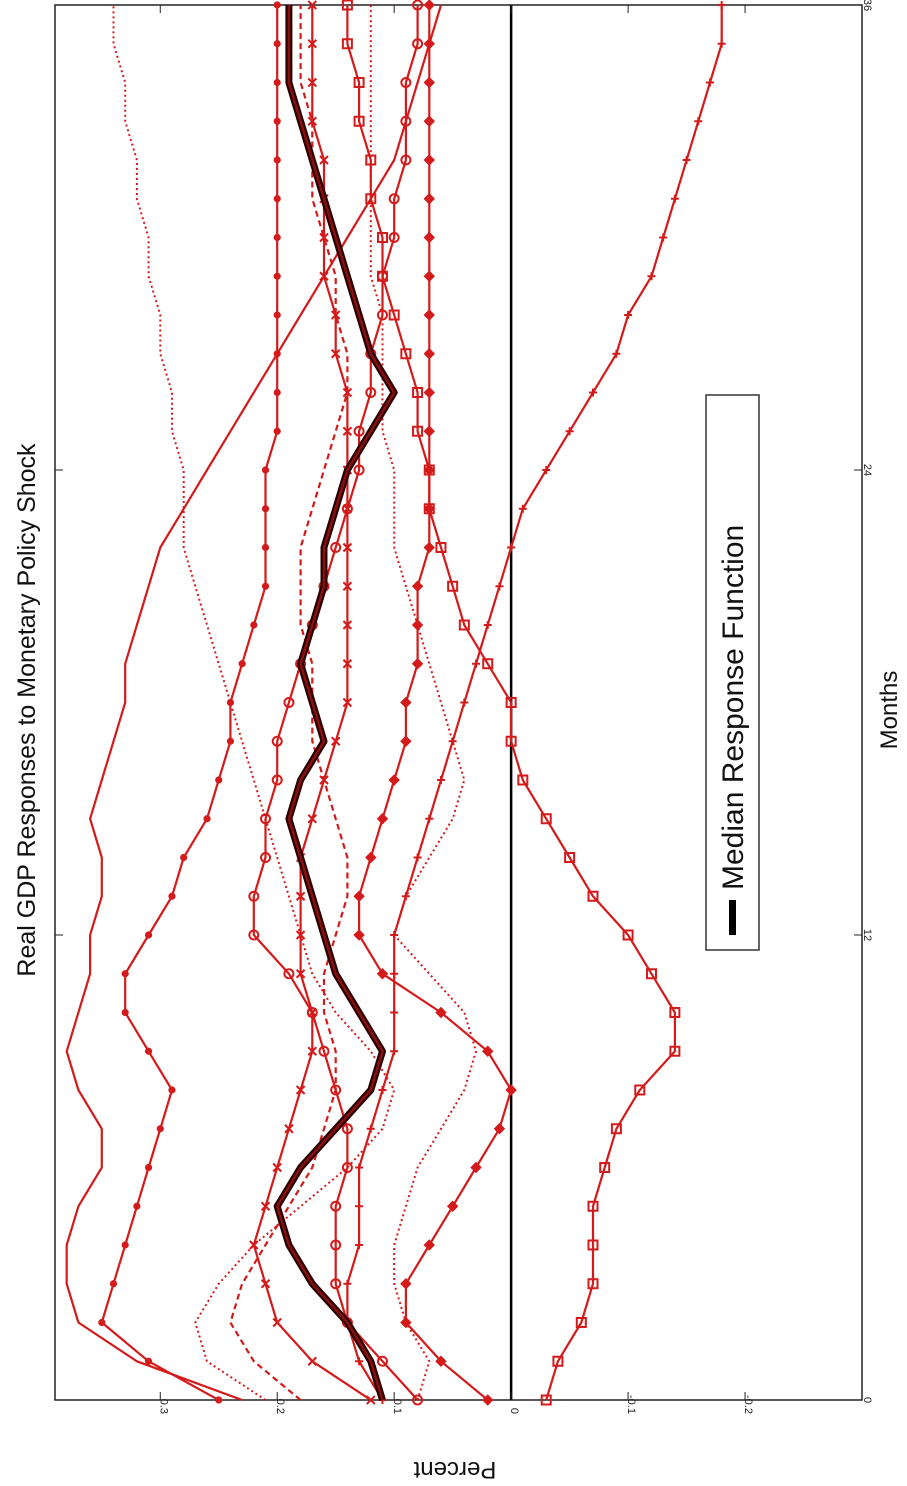 This screenshot has width=907, height=1486. I want to click on median-line, so click(335, 703).